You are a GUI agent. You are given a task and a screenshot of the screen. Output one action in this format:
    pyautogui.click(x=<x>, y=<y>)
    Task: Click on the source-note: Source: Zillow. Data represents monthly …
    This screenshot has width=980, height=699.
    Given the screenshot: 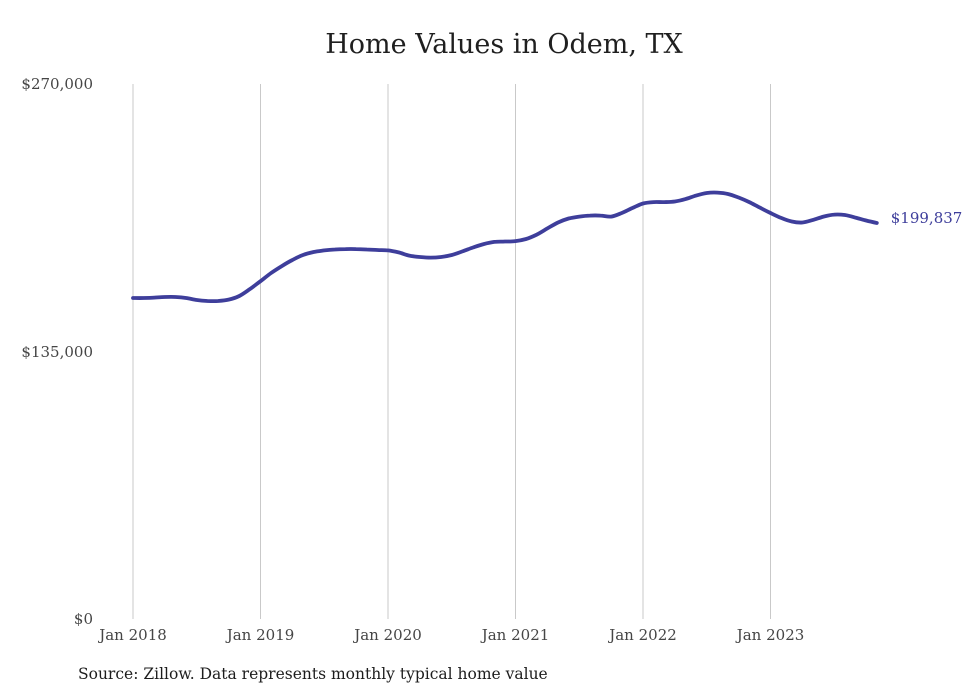 What is the action you would take?
    pyautogui.click(x=313, y=674)
    